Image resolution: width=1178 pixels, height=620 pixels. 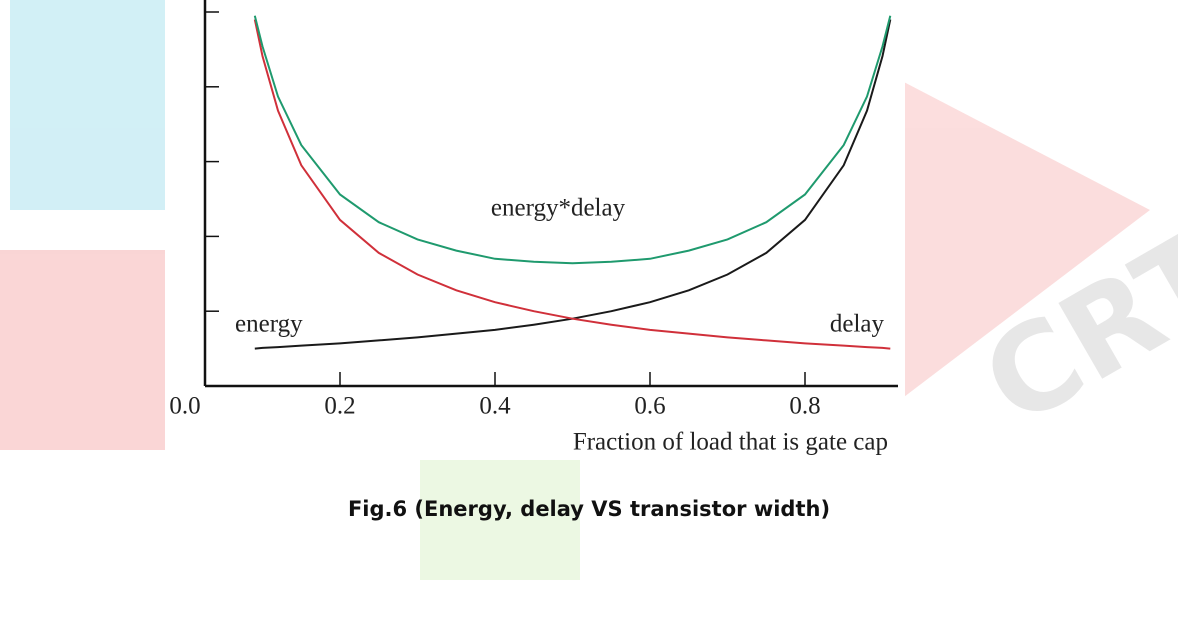 What do you see at coordinates (558, 208) in the screenshot?
I see `series-label: energy*delay` at bounding box center [558, 208].